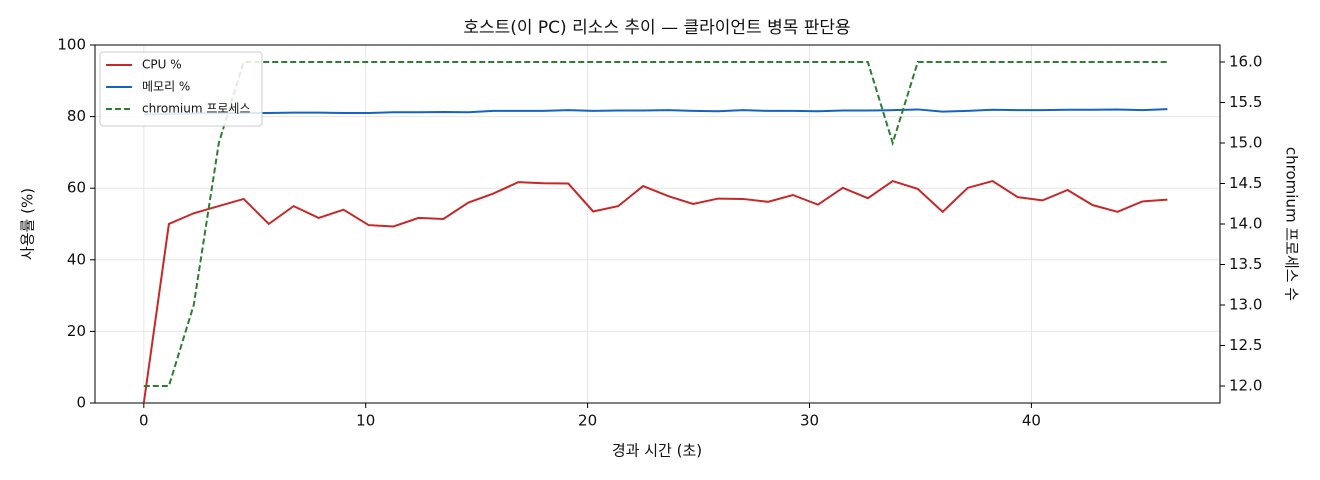 The height and width of the screenshot is (480, 1320). I want to click on y2-axis-label: chromium 프로세스 수, so click(1292, 224).